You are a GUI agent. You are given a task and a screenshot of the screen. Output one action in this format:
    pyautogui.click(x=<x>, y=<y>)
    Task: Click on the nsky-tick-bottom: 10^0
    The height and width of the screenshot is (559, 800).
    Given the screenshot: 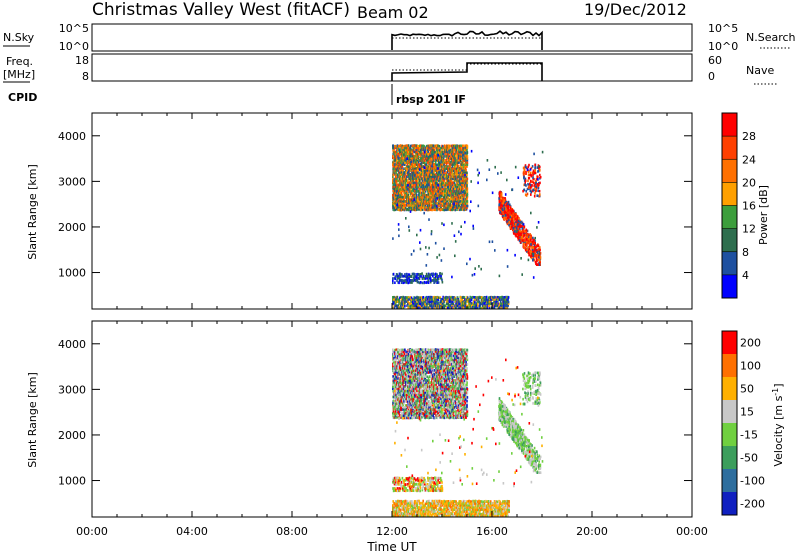 What is the action you would take?
    pyautogui.click(x=74, y=46)
    